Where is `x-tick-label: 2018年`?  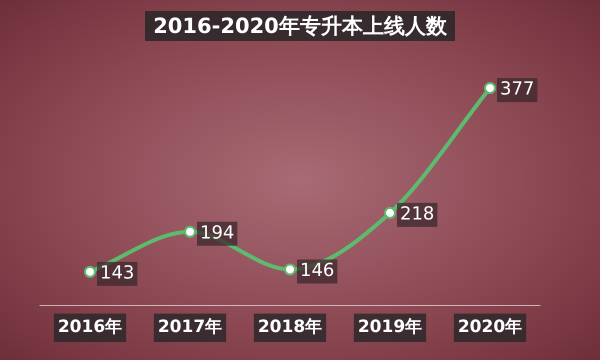 x-tick-label: 2018年 is located at coordinates (290, 327).